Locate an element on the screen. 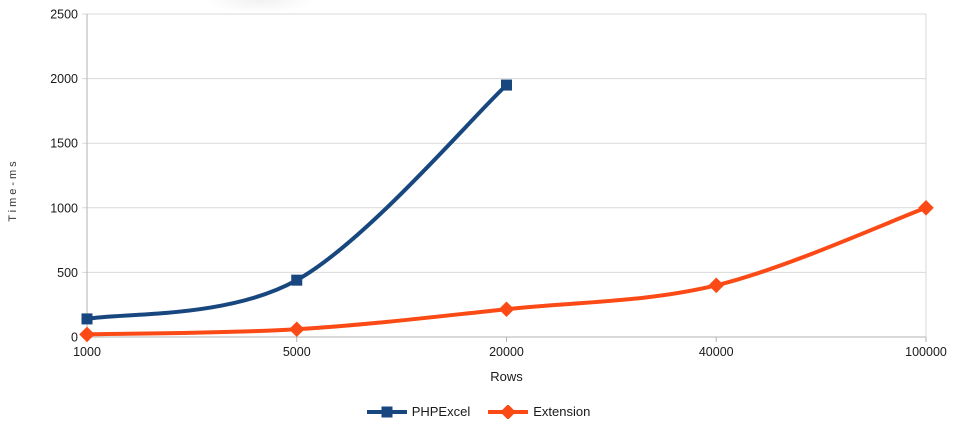 The image size is (957, 433). y-tick-label: 2500 is located at coordinates (64, 15).